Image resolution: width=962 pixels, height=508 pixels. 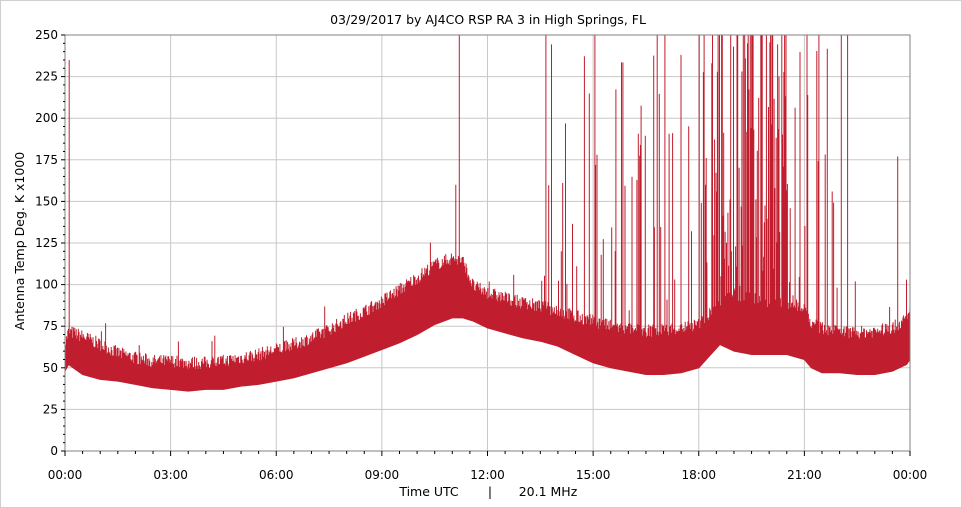 What do you see at coordinates (46, 77) in the screenshot?
I see `y-tick-label: 225` at bounding box center [46, 77].